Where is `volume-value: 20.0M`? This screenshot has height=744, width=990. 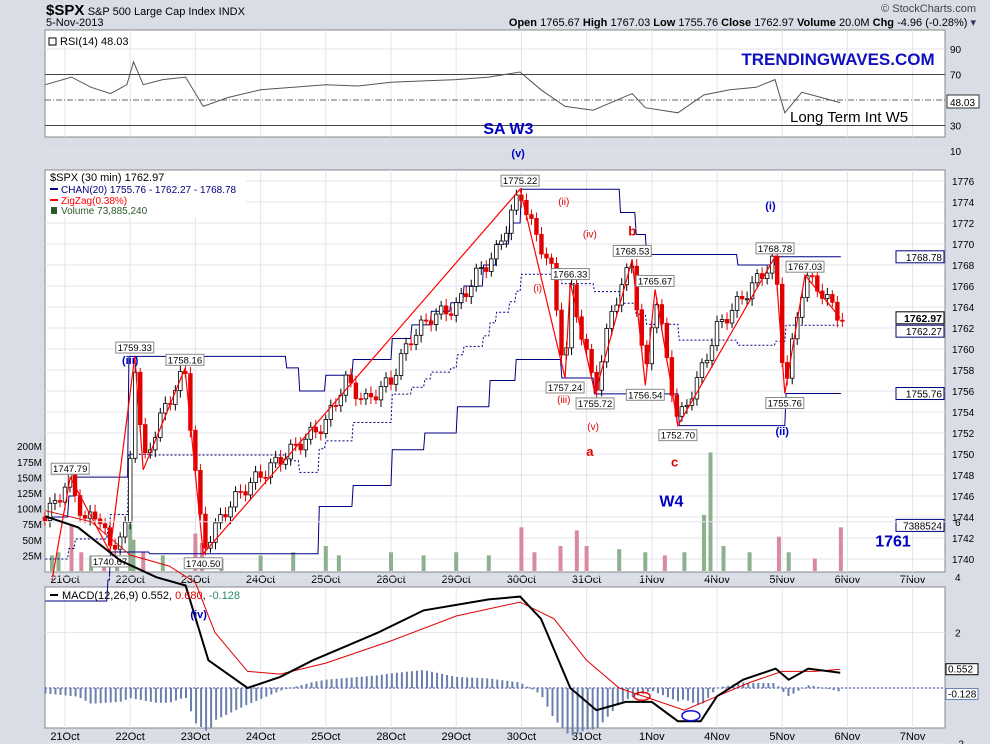 volume-value: 20.0M is located at coordinates (854, 23).